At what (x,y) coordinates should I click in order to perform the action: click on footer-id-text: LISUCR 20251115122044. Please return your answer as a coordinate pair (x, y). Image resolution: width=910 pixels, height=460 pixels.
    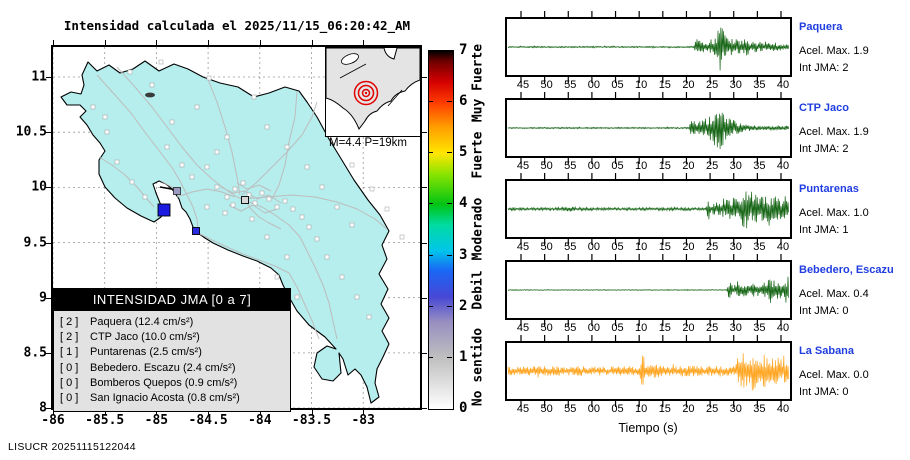
    Looking at the image, I should click on (72, 447).